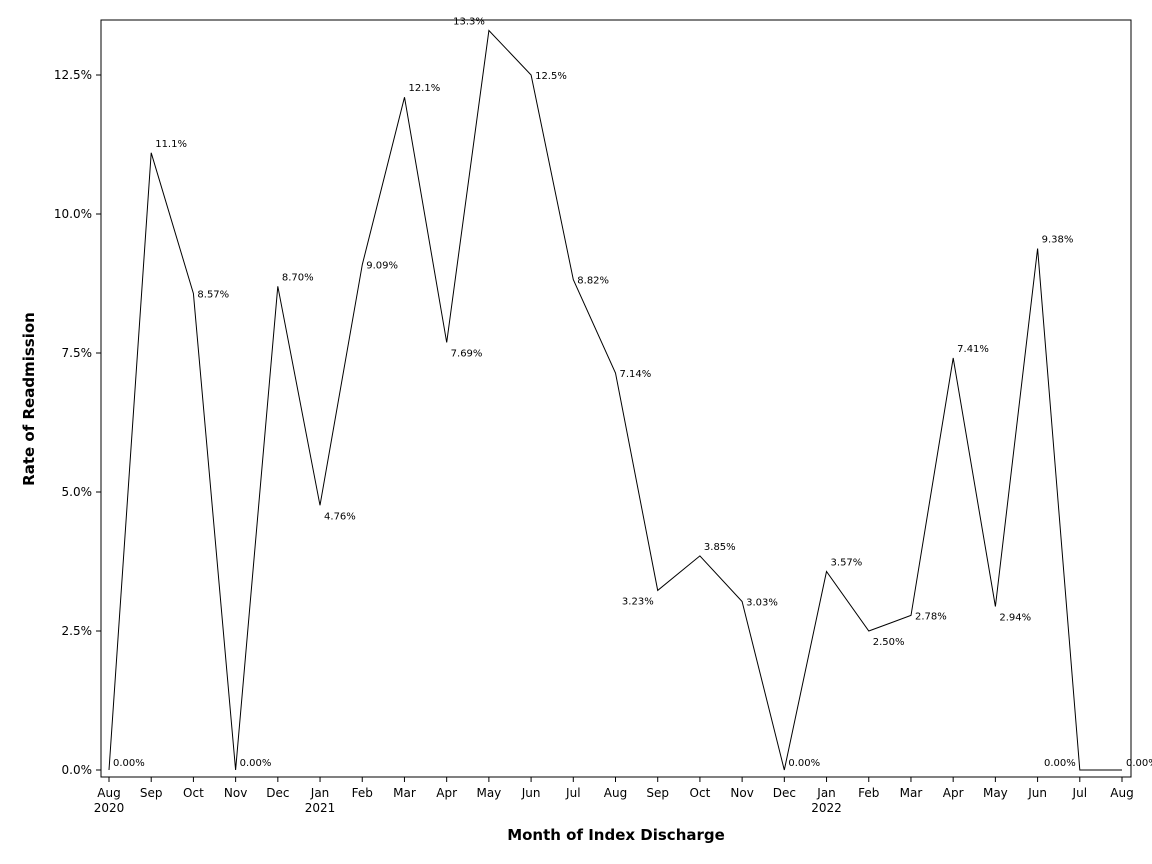  Describe the element at coordinates (1015, 618) in the screenshot. I see `data-label: 2.94%` at that location.